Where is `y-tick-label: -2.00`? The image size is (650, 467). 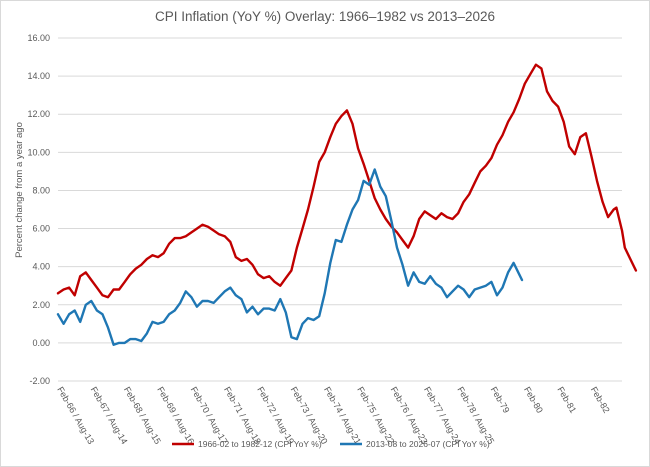
y-tick-label: -2.00 is located at coordinates (39, 381).